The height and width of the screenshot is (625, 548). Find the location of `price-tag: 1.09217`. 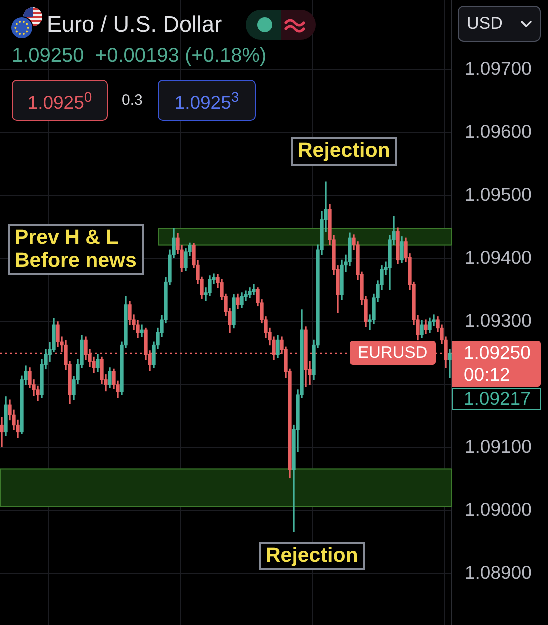

price-tag: 1.09217 is located at coordinates (496, 399).